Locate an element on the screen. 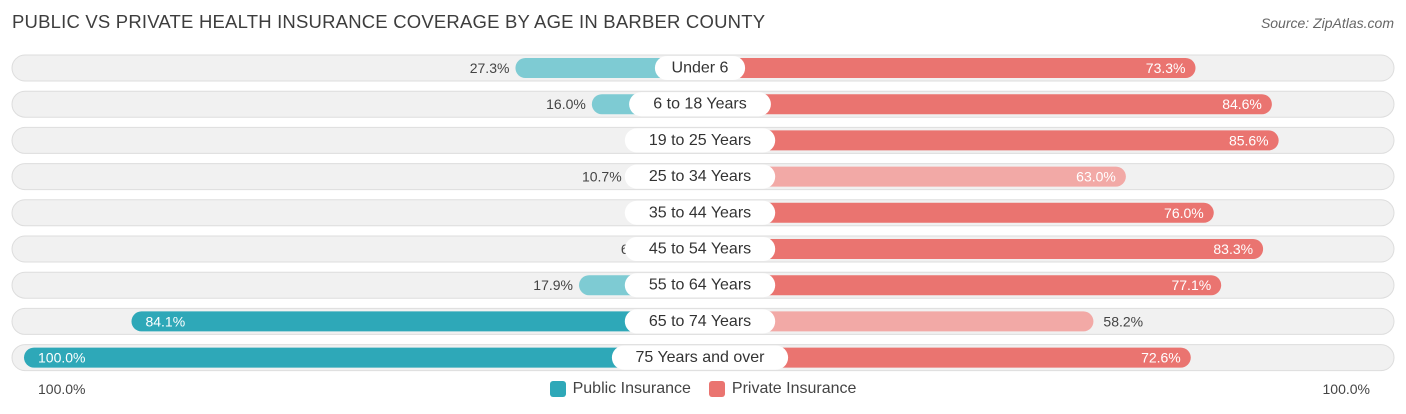 This screenshot has width=1406, height=414. data-label-private: 76.0% is located at coordinates (1184, 213).